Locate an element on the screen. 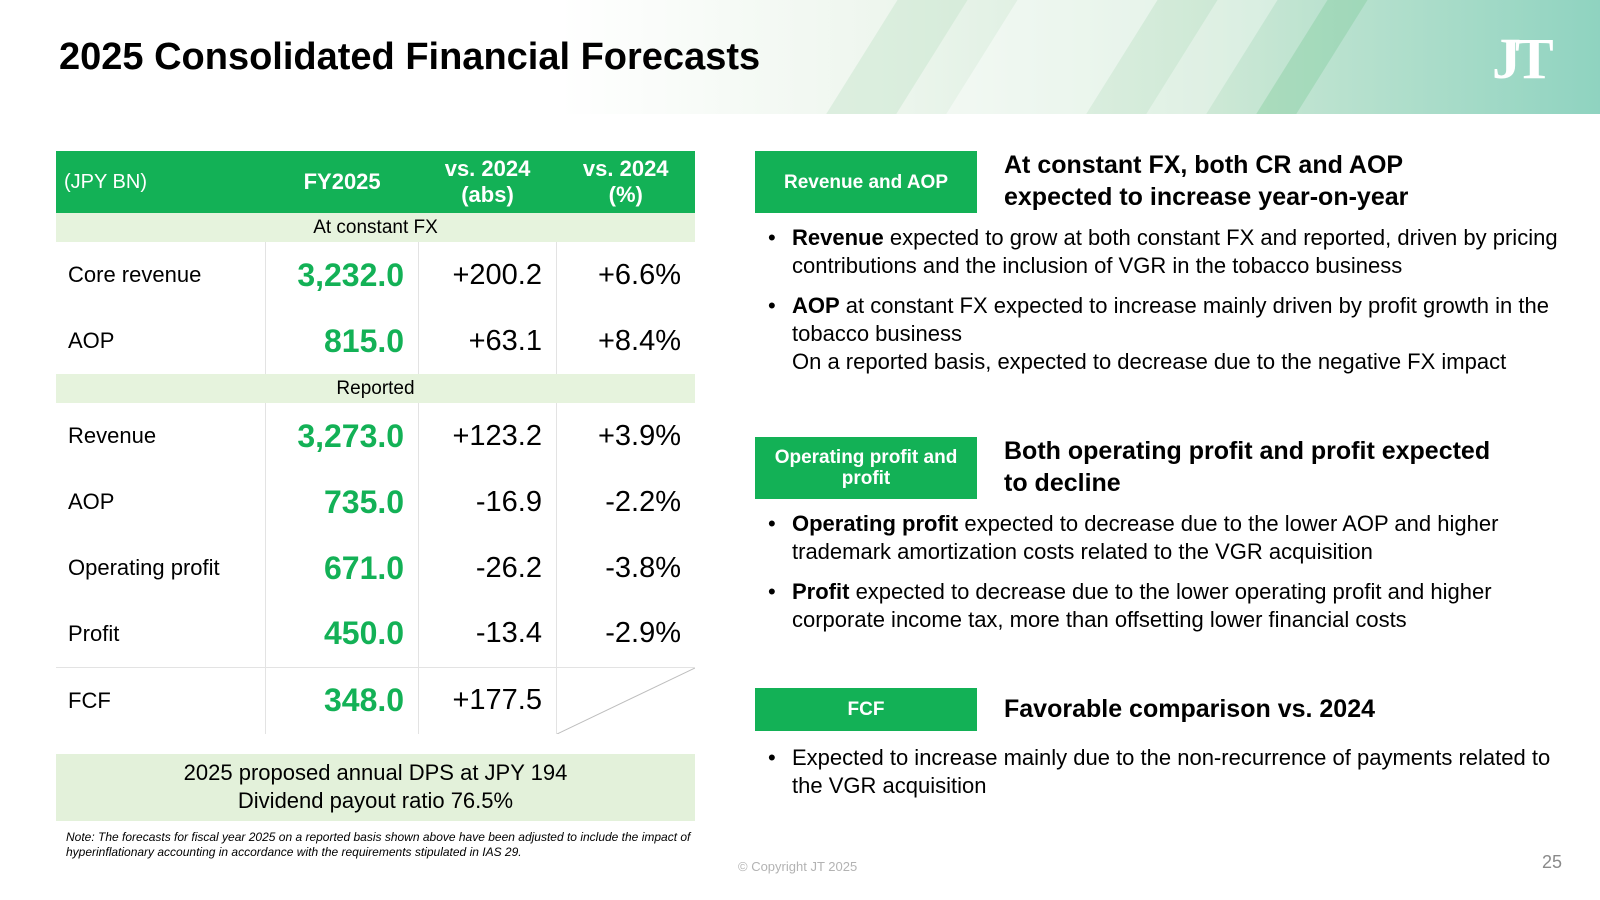  abs-change: +200.2 is located at coordinates (487, 275).